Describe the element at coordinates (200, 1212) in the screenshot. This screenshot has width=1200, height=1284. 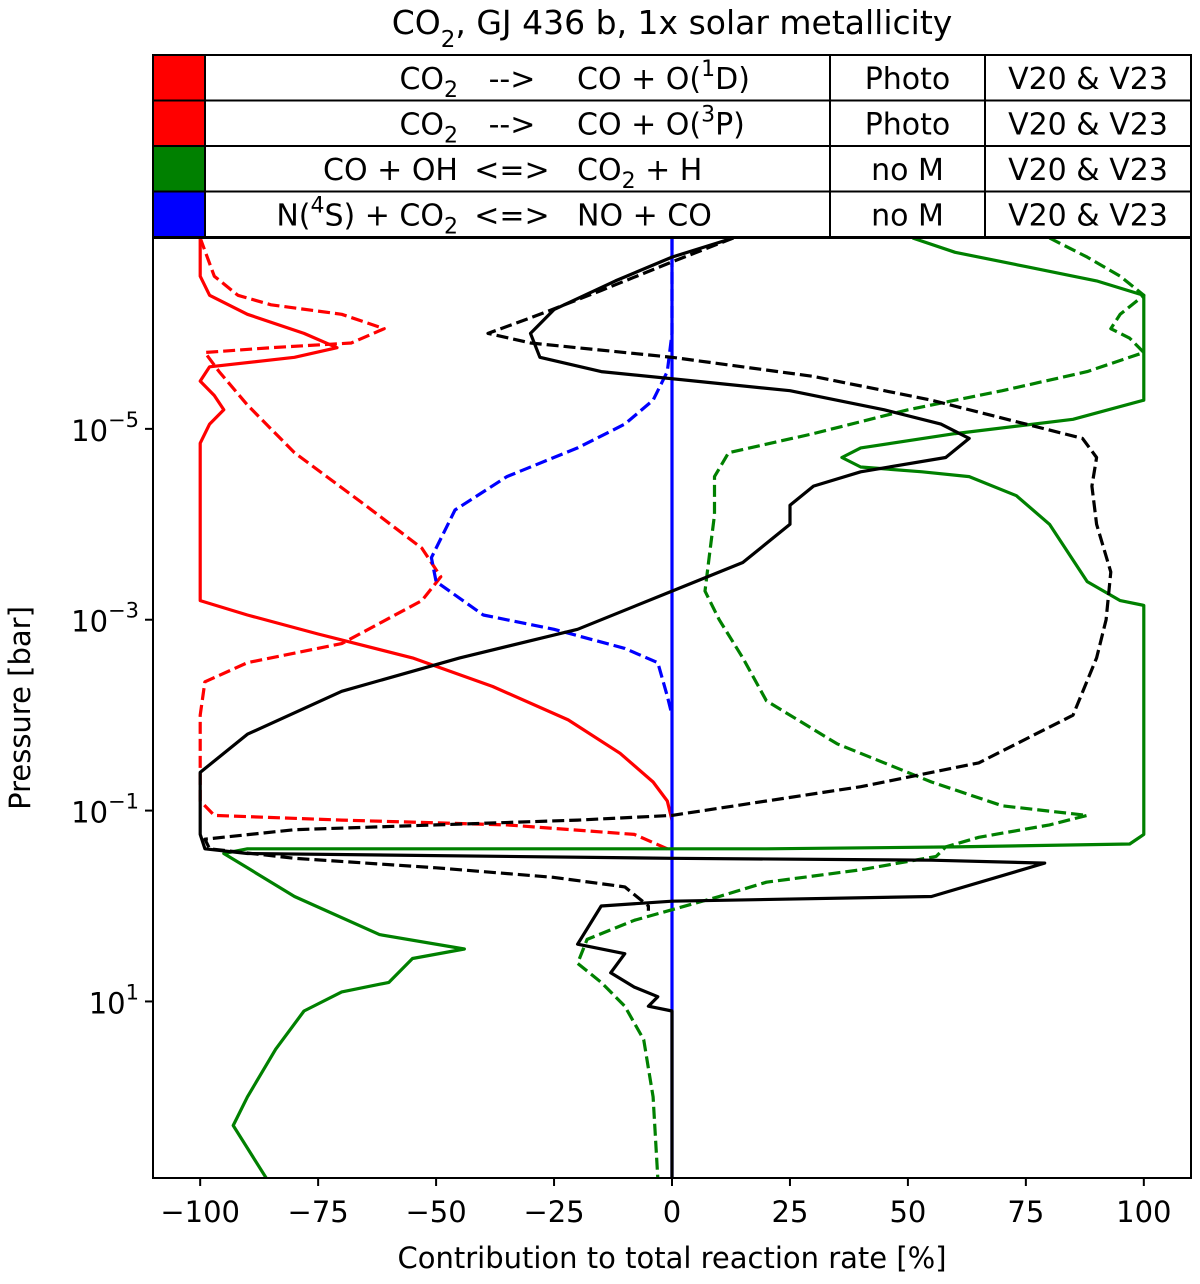
I see `x-tick-label: −100` at that location.